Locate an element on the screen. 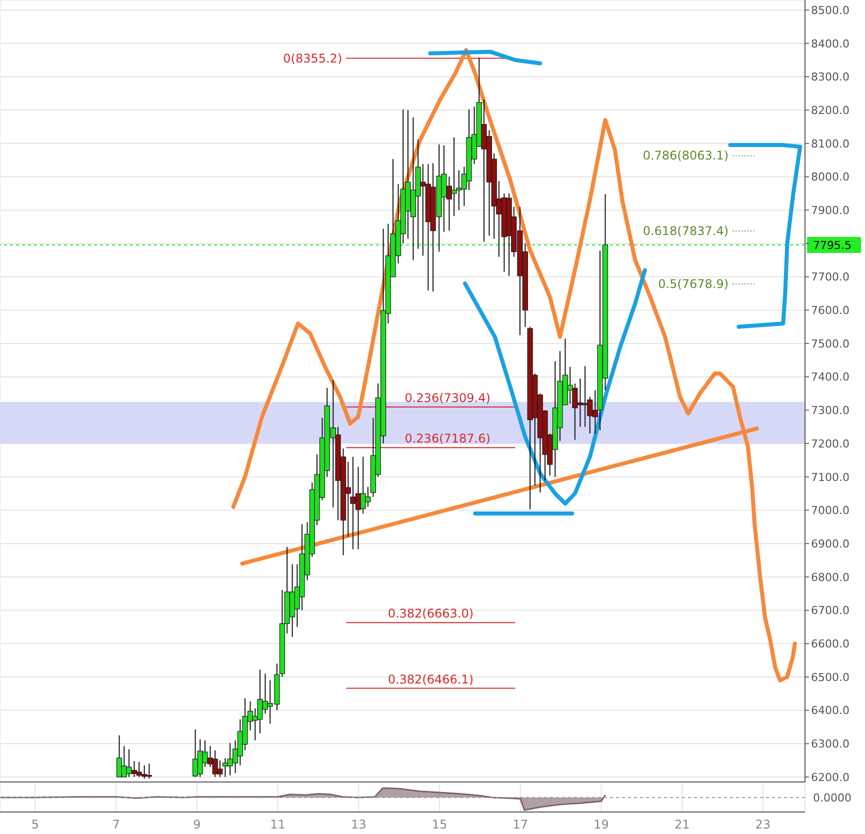 The image size is (865, 834). x-tick-label: 23 is located at coordinates (763, 825).